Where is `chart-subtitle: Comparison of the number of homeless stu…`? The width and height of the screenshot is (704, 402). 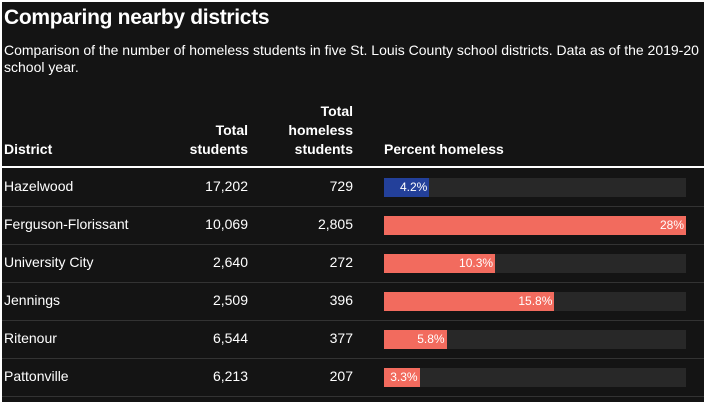
chart-subtitle: Comparison of the number of homeless stu… is located at coordinates (351, 58).